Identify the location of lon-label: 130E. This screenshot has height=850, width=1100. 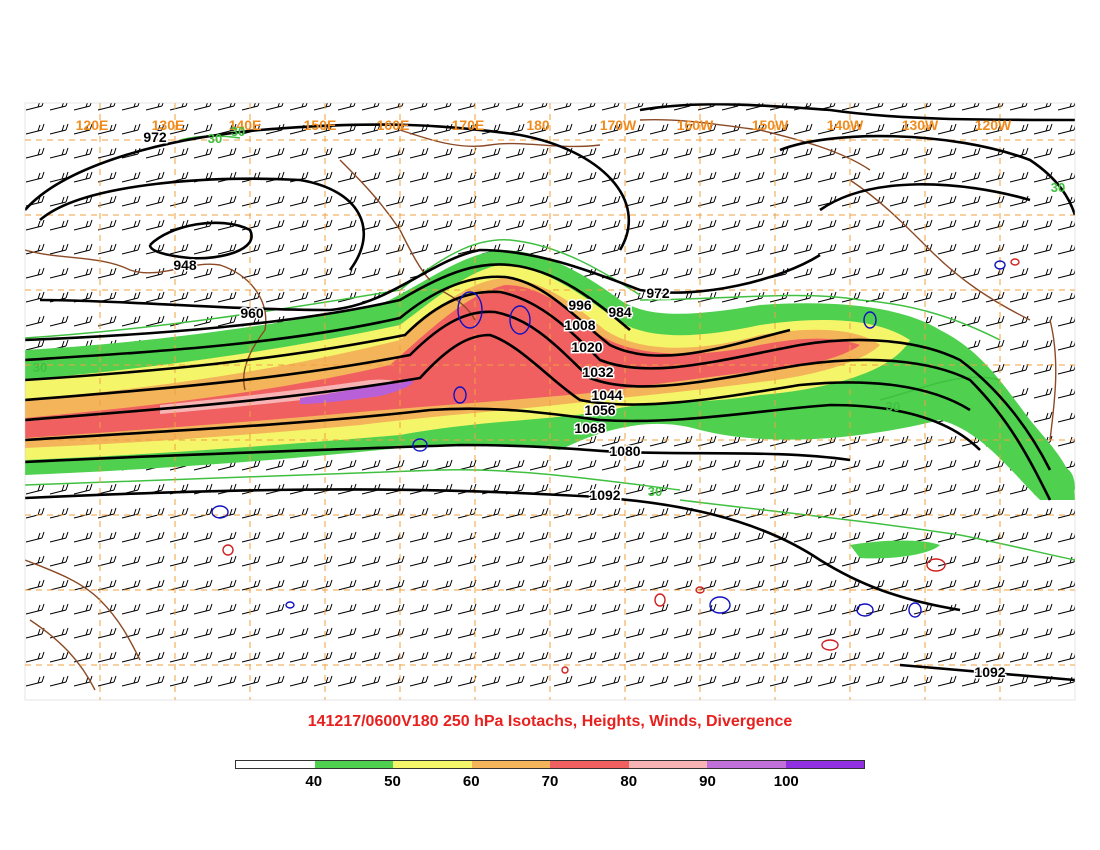
(168, 125).